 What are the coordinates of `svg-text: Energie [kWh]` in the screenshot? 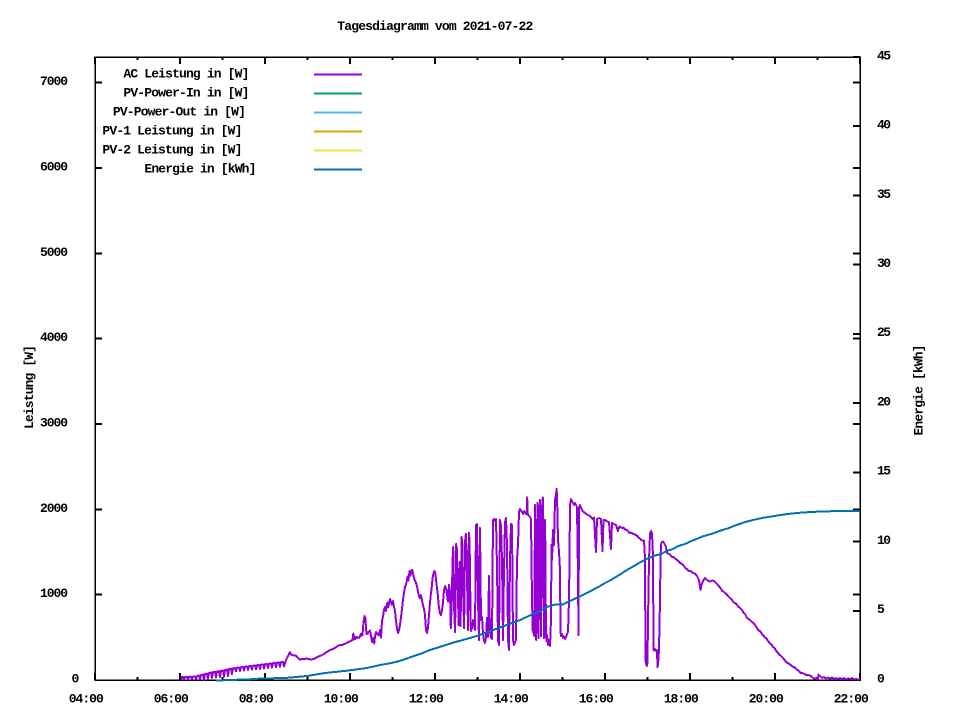 It's located at (919, 390).